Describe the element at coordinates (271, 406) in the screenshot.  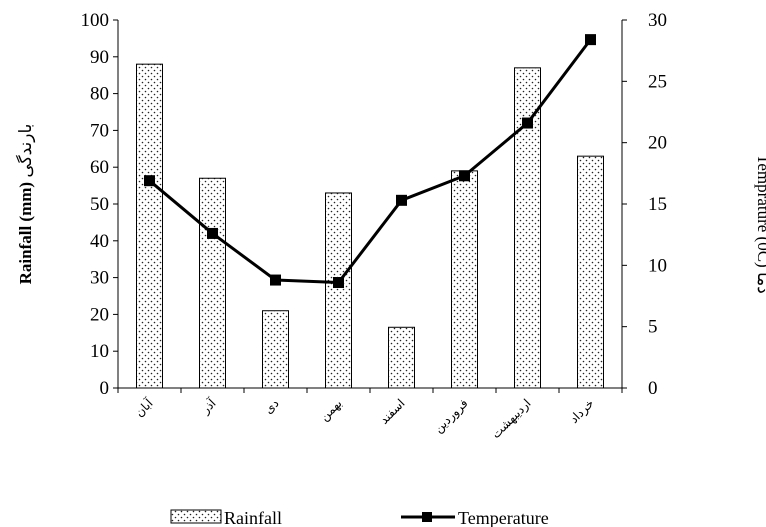
I see `category-label: دی` at that location.